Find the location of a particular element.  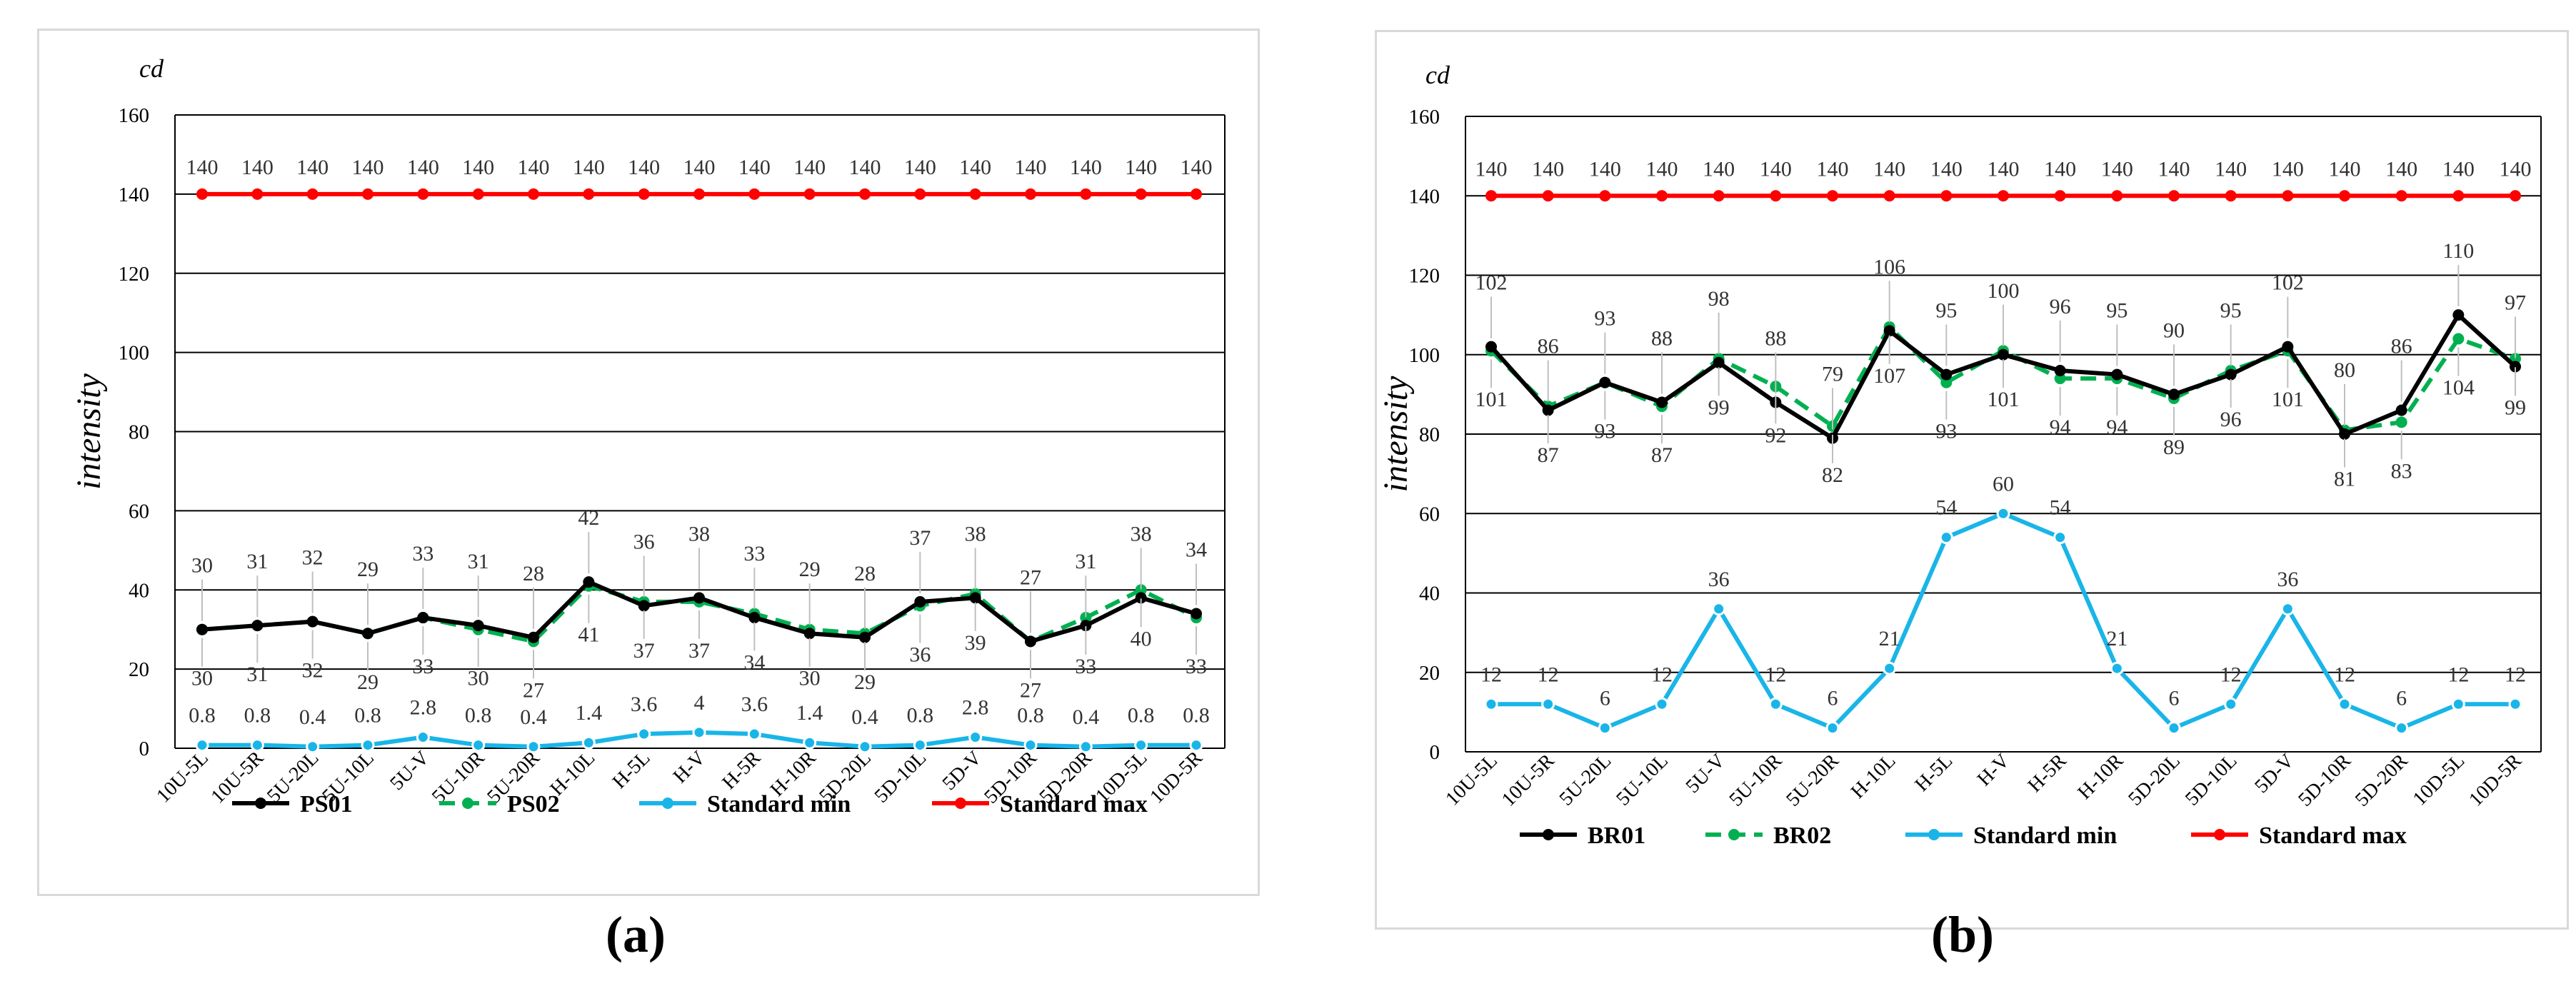

legend-label: PS02 is located at coordinates (533, 804).